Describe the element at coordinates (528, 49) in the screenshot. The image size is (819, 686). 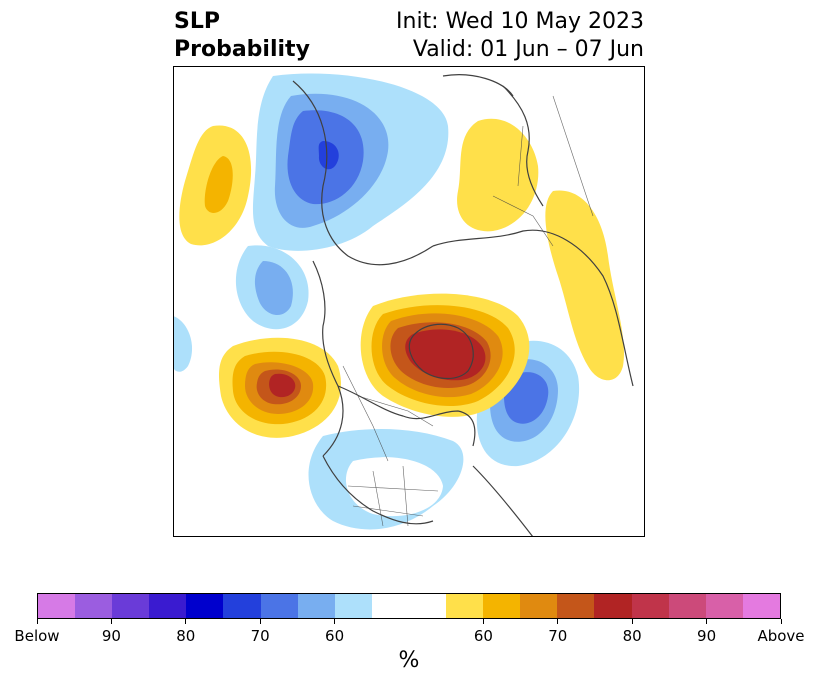
I see `valid-range: Valid: 01 Jun – 07 Jun` at that location.